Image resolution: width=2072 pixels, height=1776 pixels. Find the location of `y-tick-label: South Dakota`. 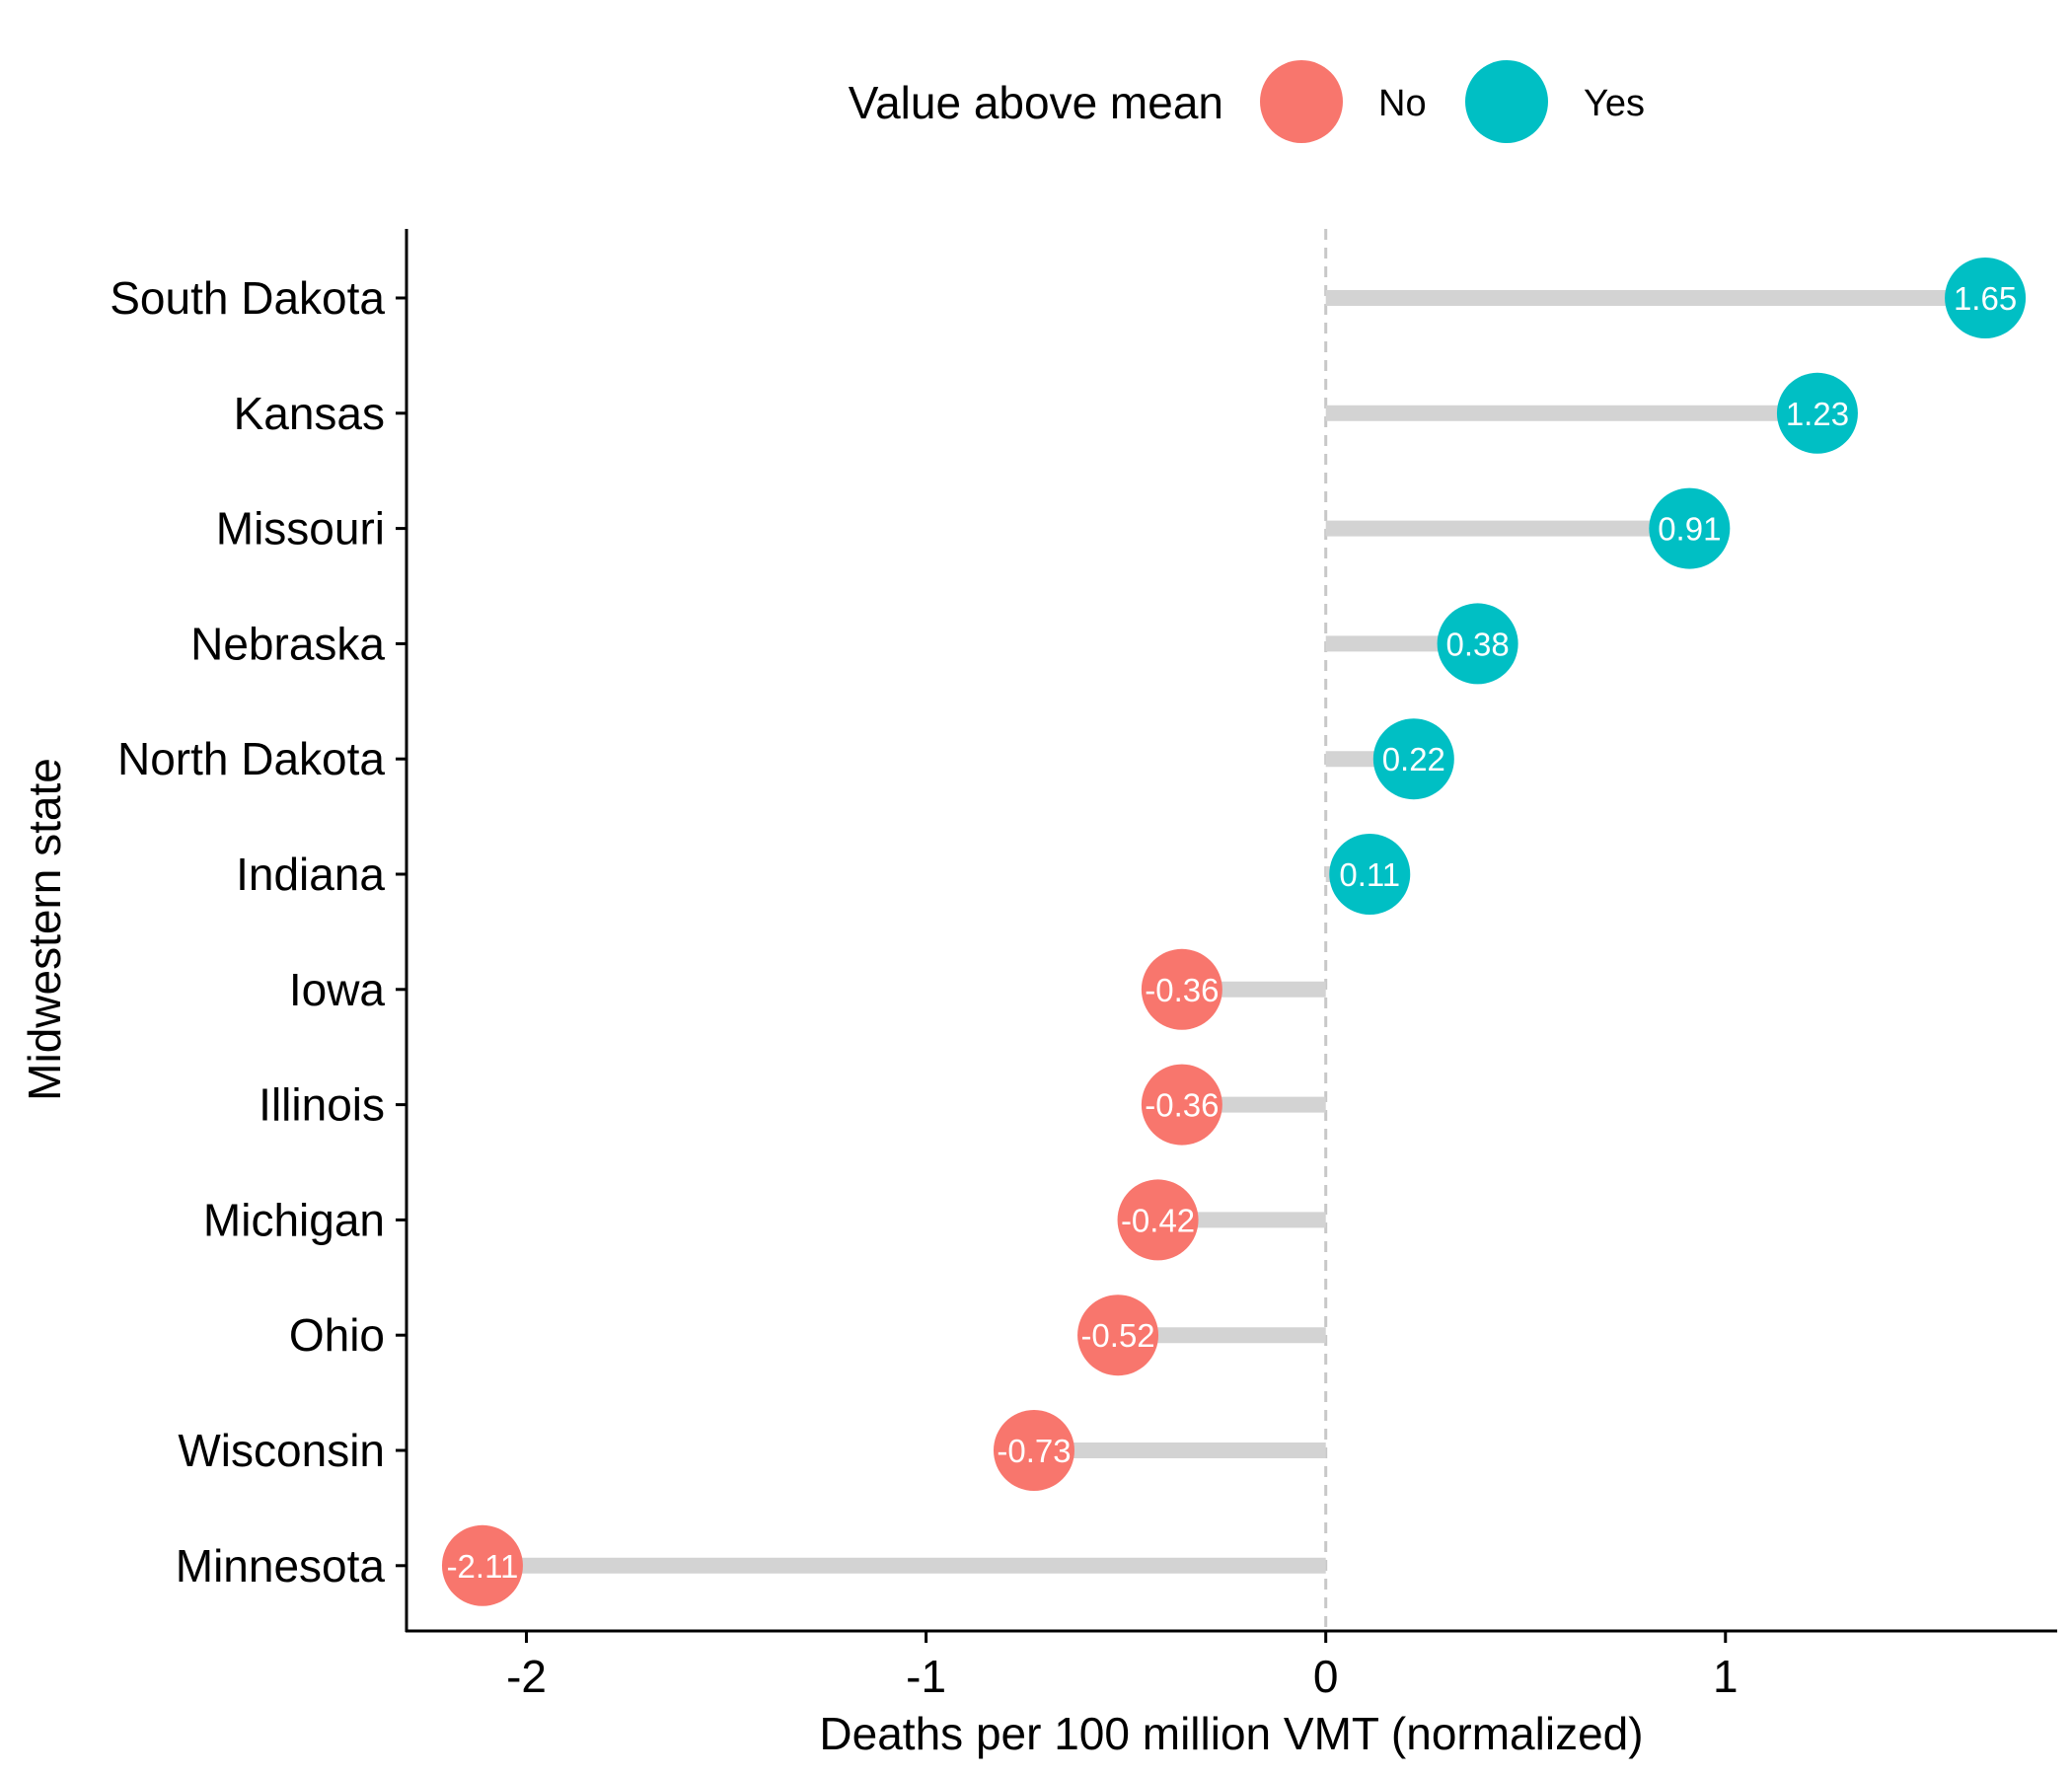

y-tick-label: South Dakota is located at coordinates (248, 298).